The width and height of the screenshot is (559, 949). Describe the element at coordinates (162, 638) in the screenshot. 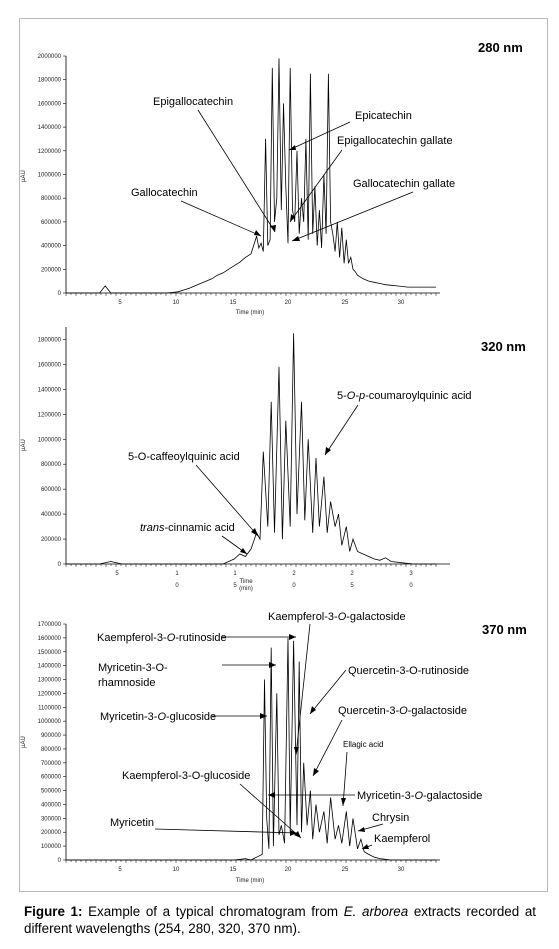

I see `svg-text: Kaempferol-3-O-rutinoside` at that location.